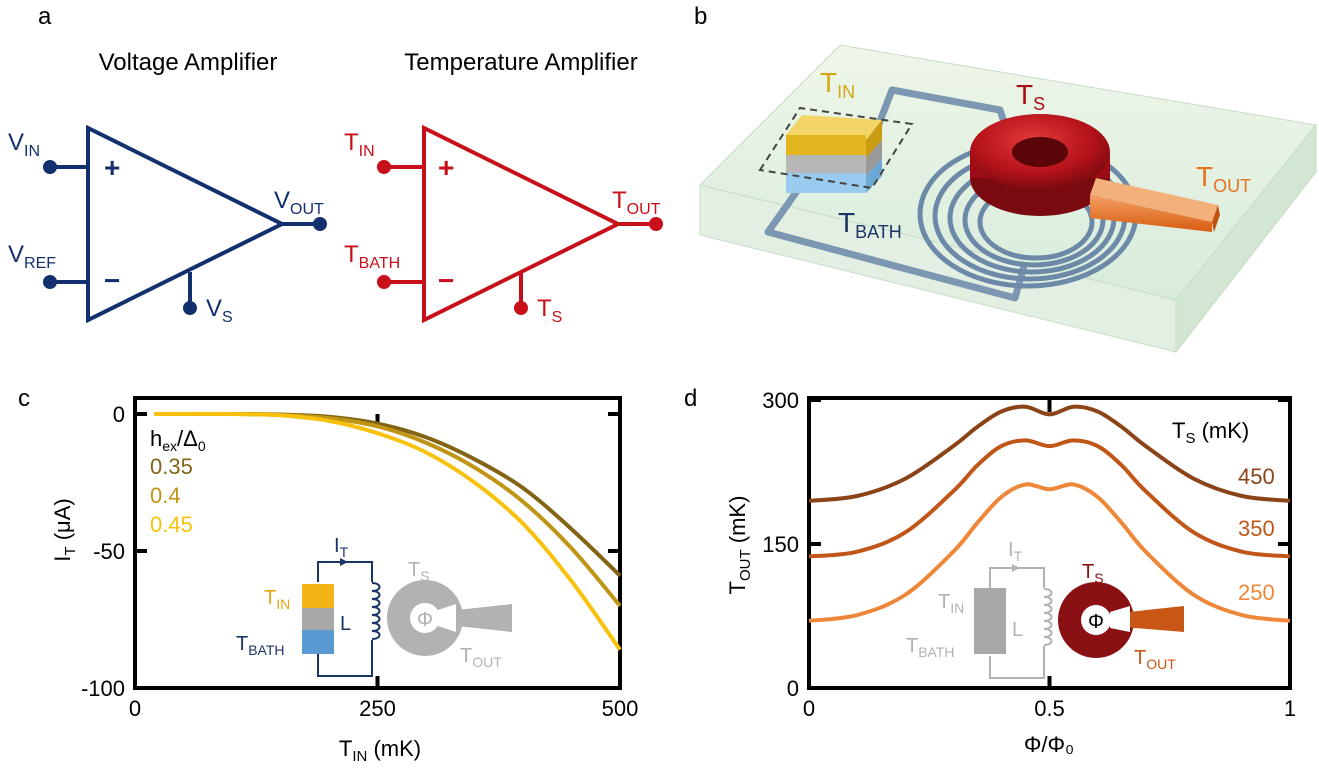 This screenshot has width=1319, height=768. I want to click on c-inset-tout: TOUT, so click(481, 657).